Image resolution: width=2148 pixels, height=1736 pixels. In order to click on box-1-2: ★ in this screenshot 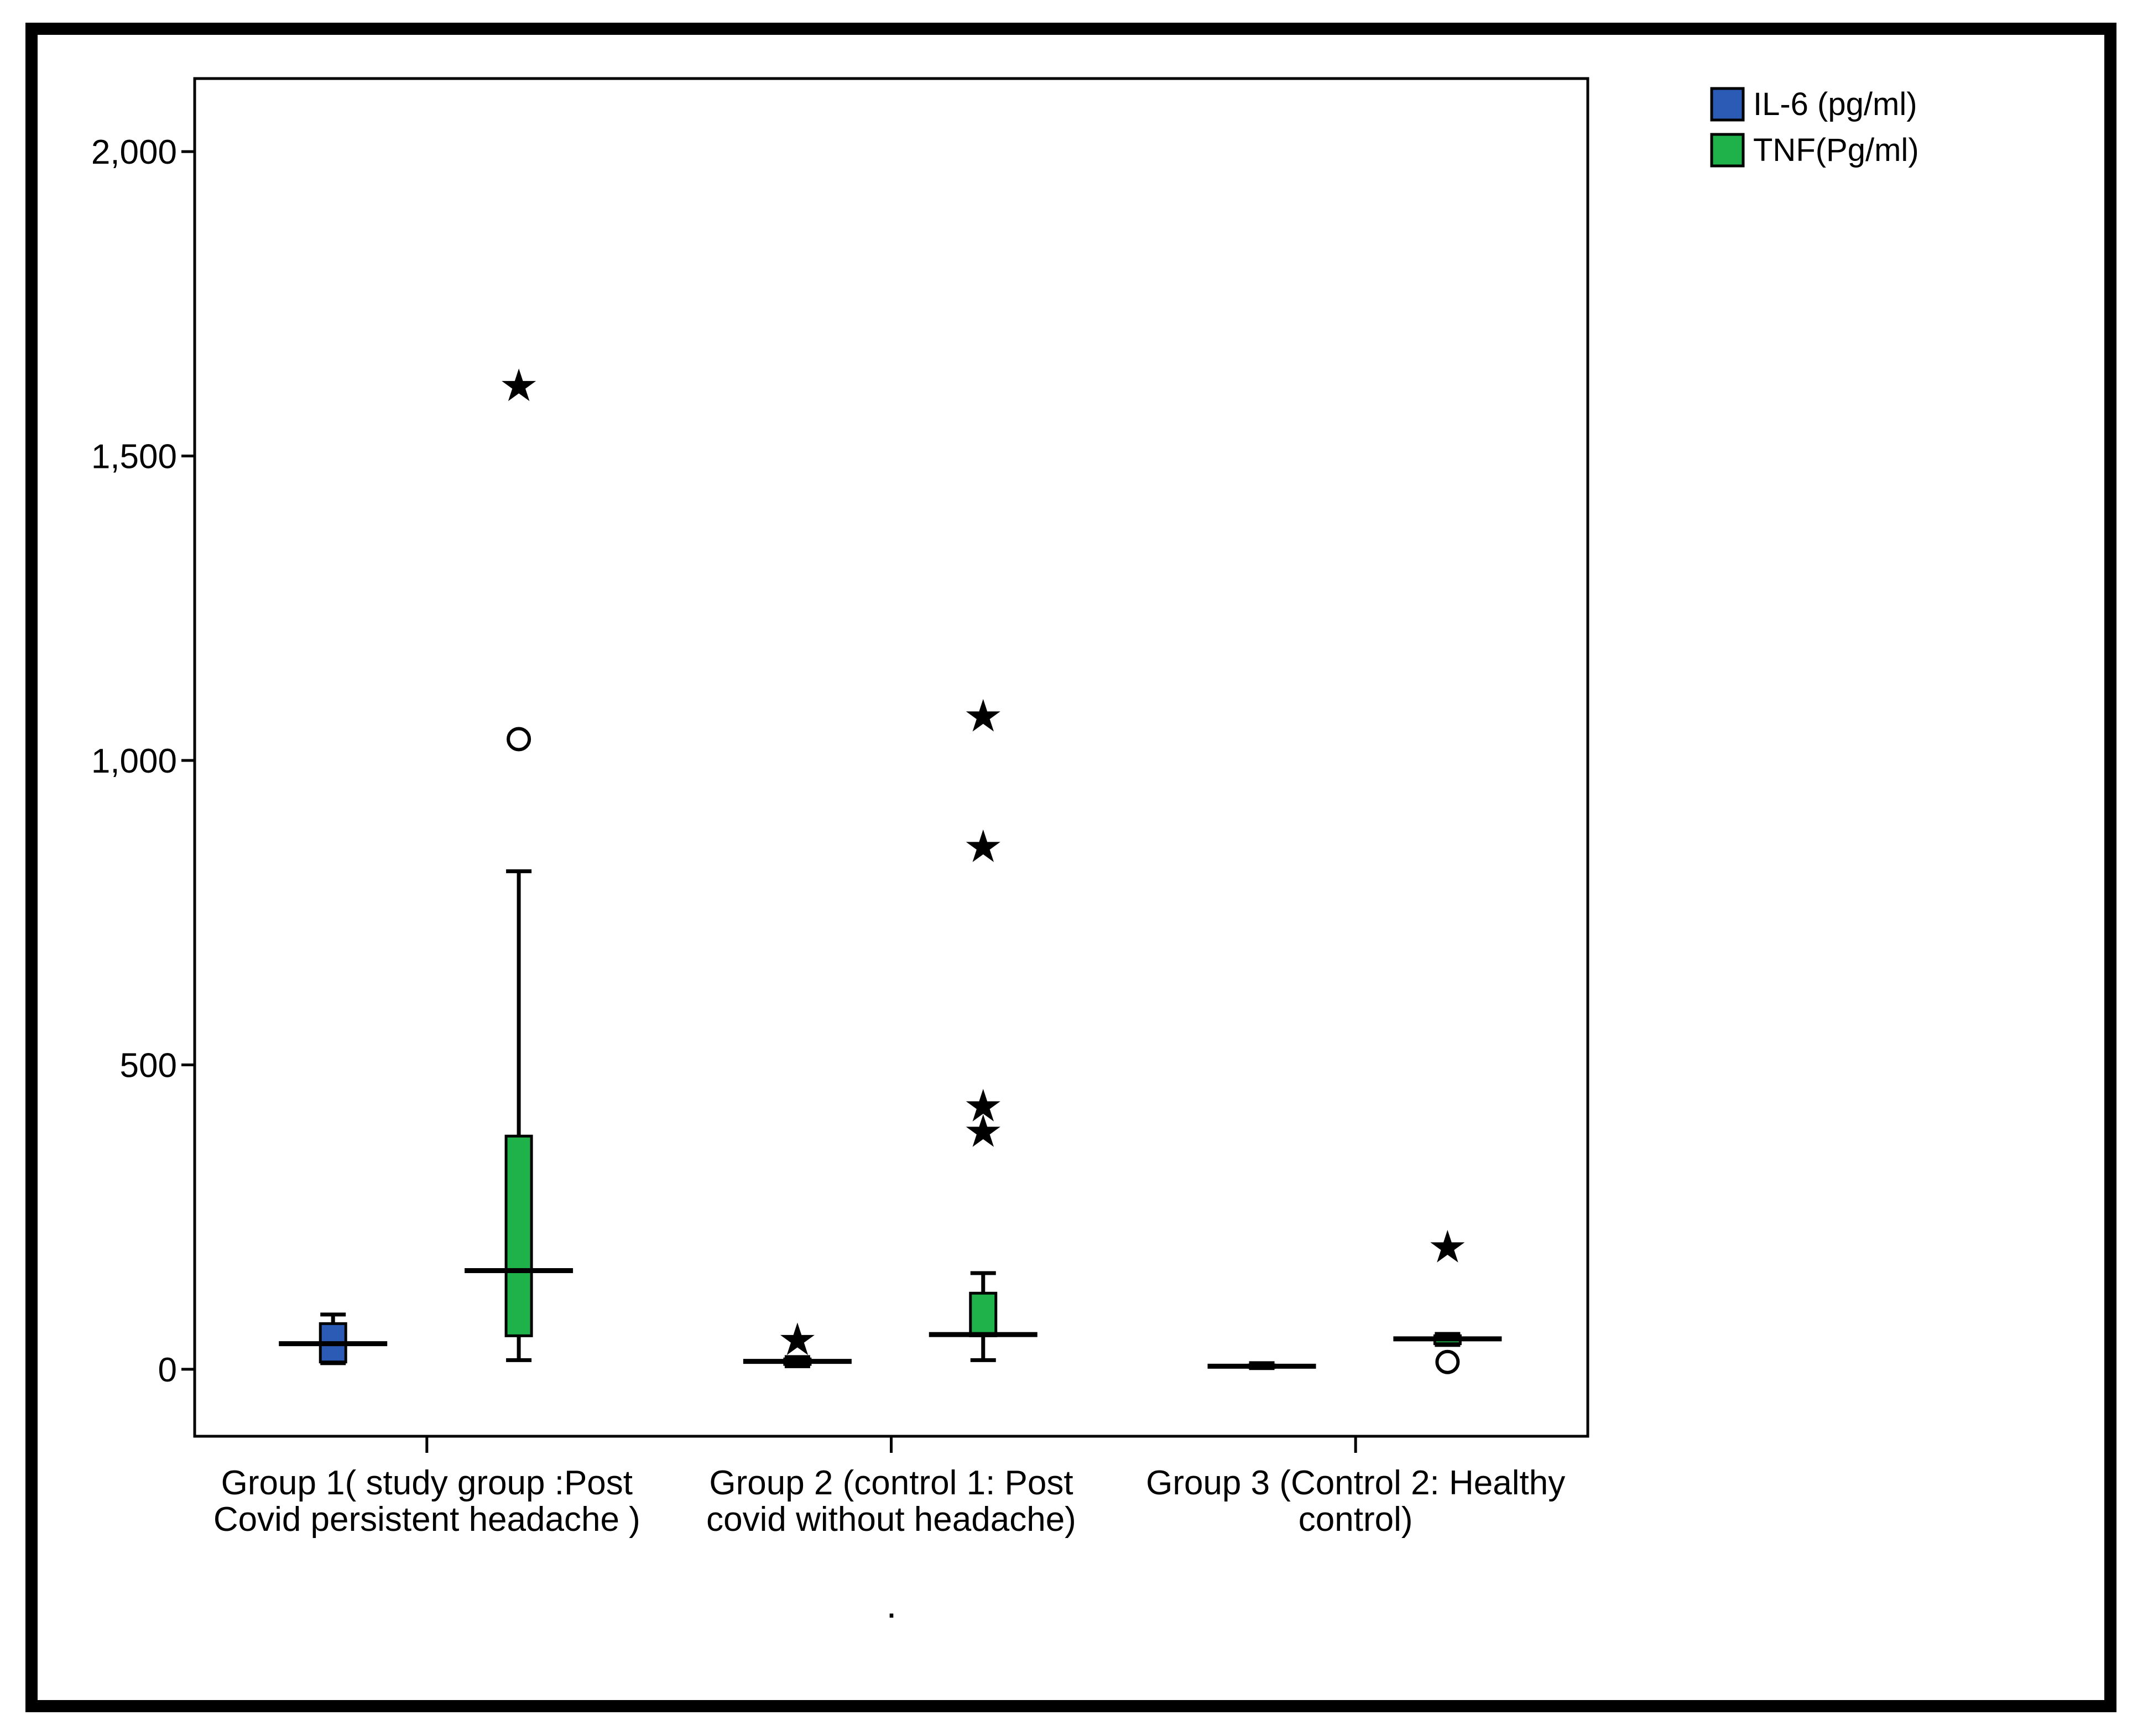, I will do `click(1447, 1300)`.